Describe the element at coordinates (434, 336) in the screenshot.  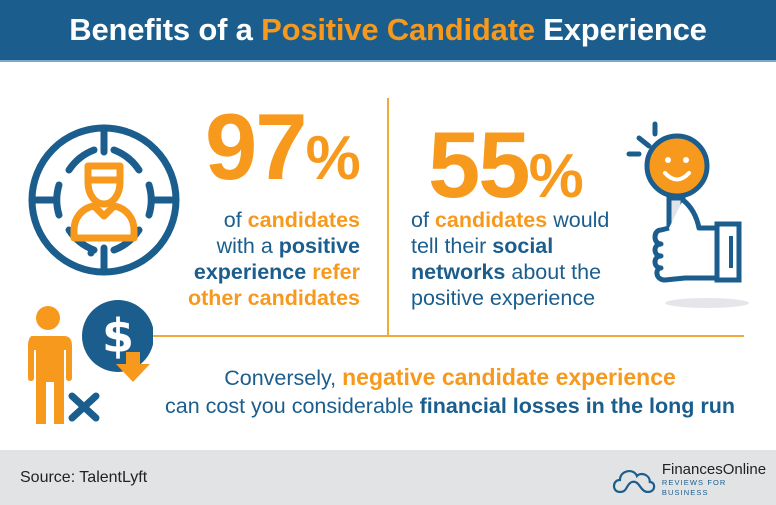
I see `horizontal-divider` at that location.